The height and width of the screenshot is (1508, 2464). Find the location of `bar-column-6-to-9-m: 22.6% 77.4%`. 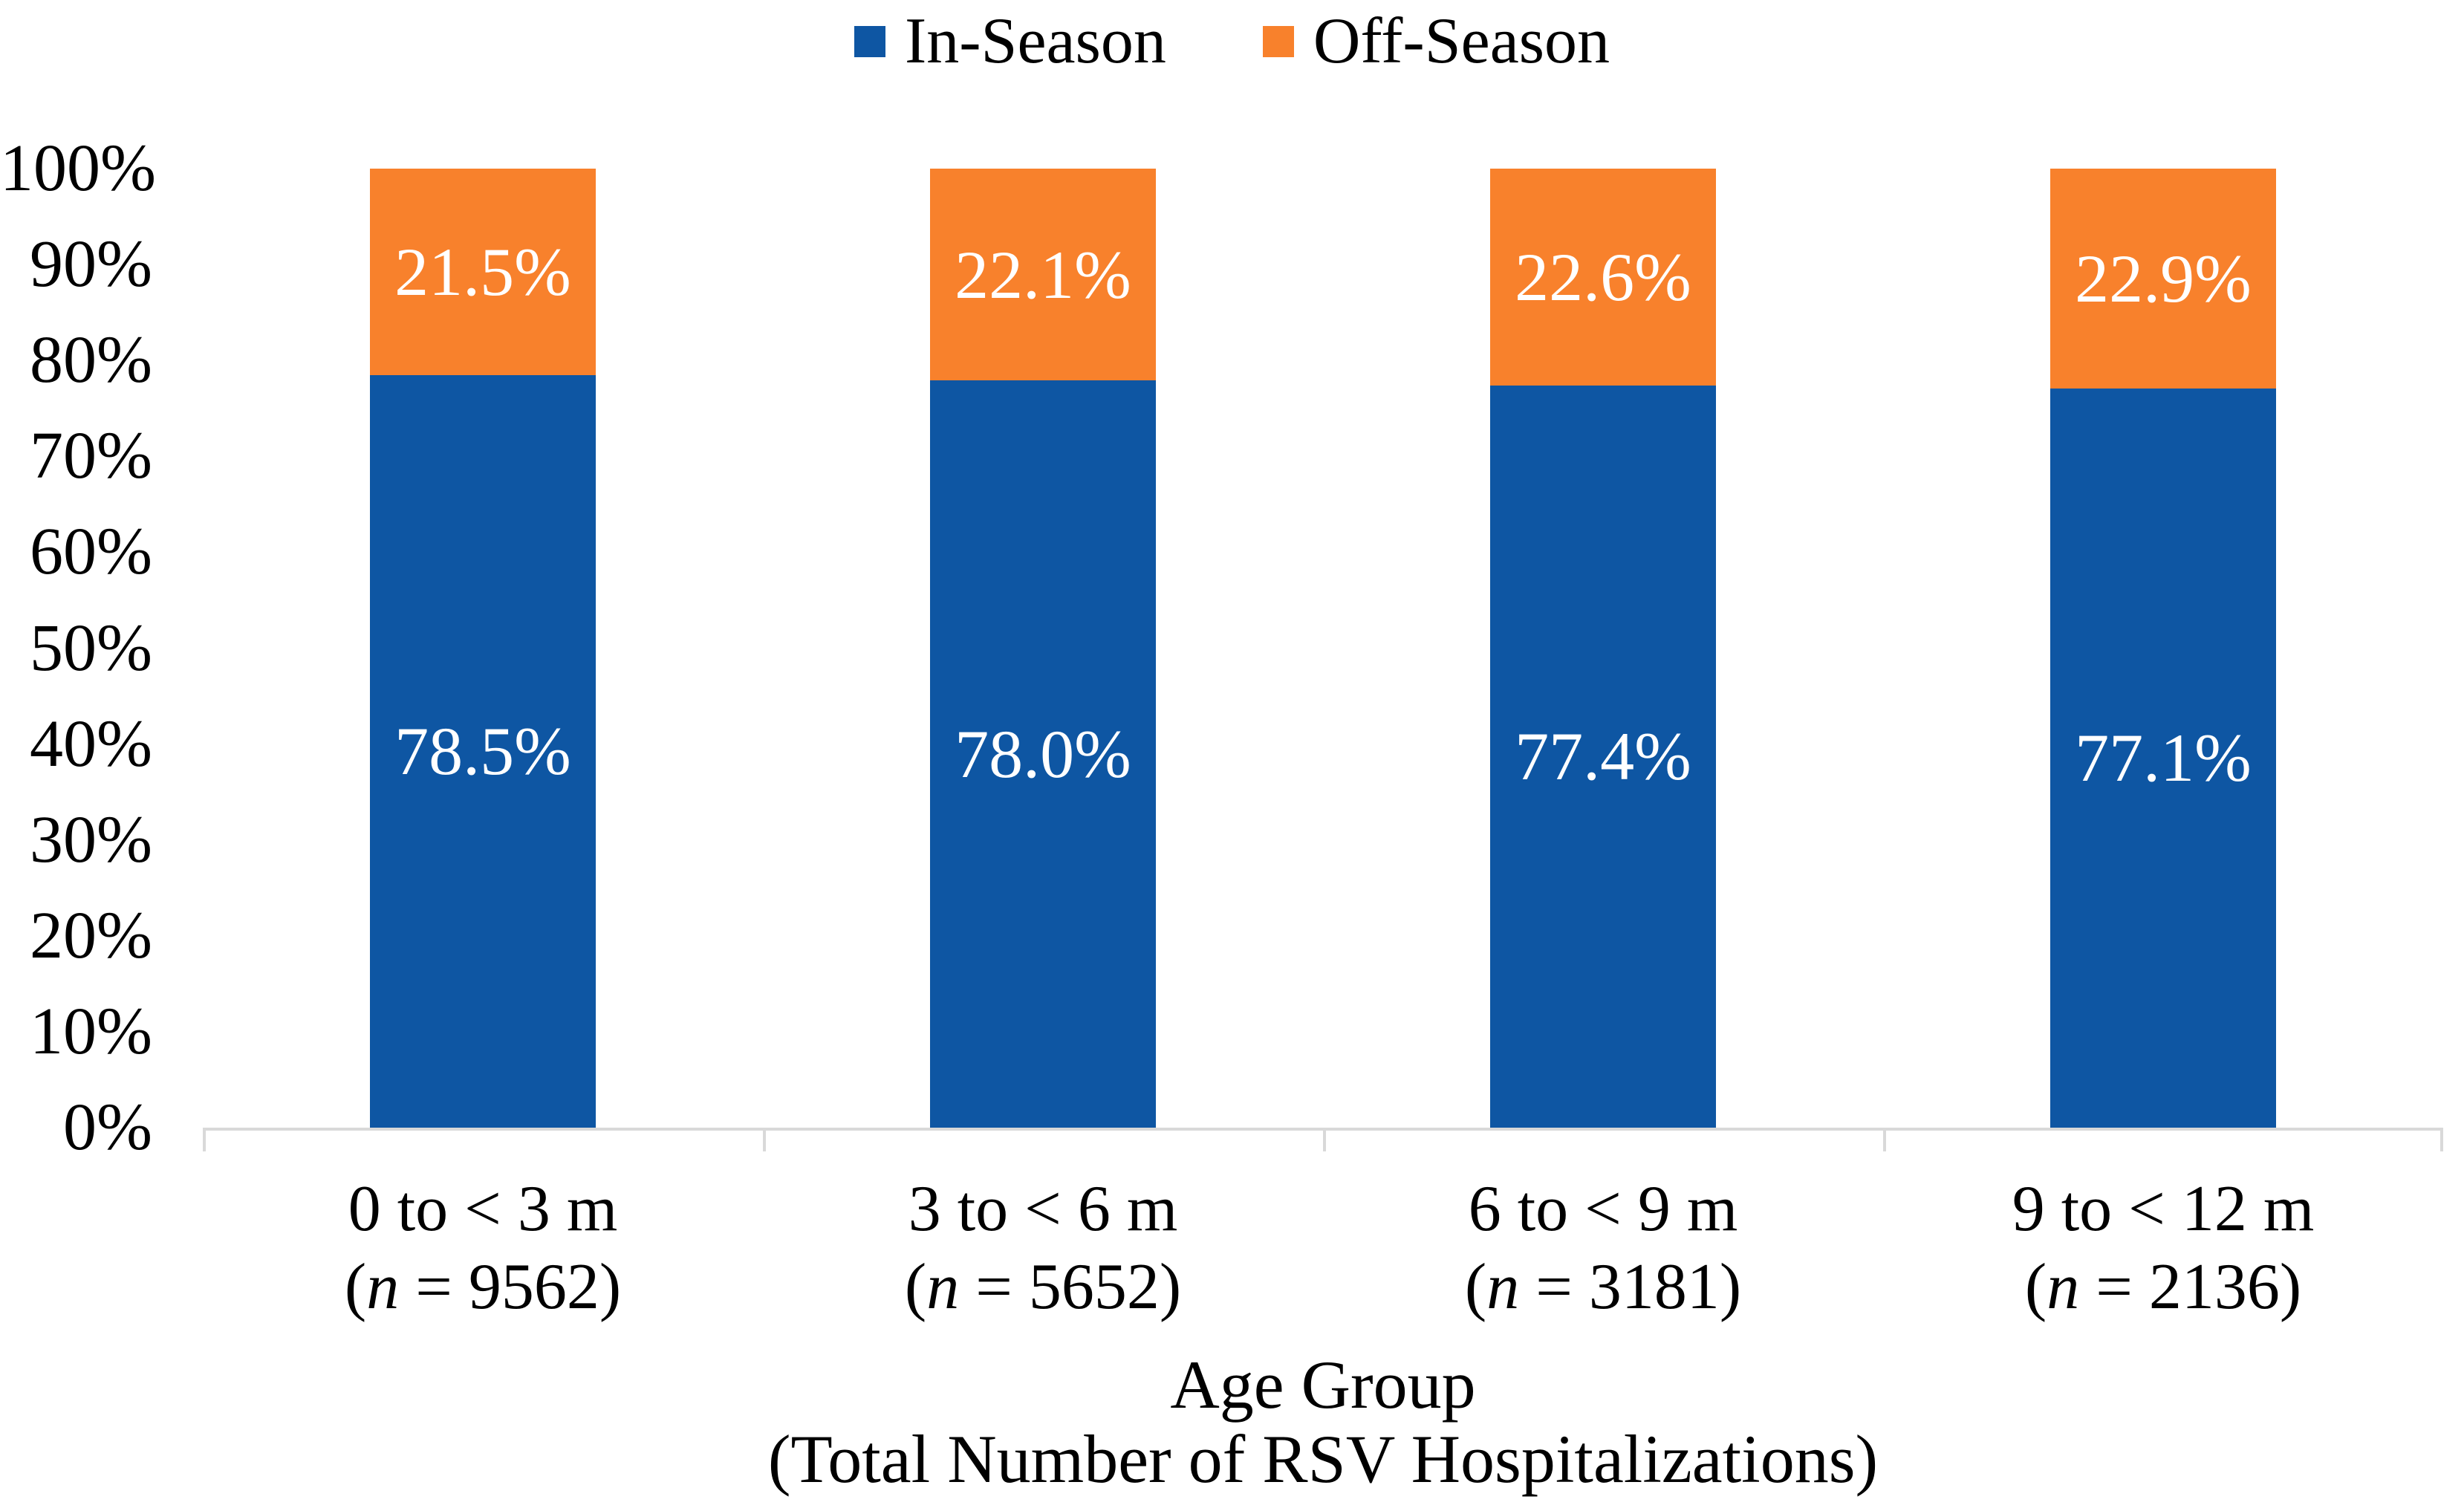

bar-column-6-to-9-m: 22.6% 77.4% is located at coordinates (1603, 649).